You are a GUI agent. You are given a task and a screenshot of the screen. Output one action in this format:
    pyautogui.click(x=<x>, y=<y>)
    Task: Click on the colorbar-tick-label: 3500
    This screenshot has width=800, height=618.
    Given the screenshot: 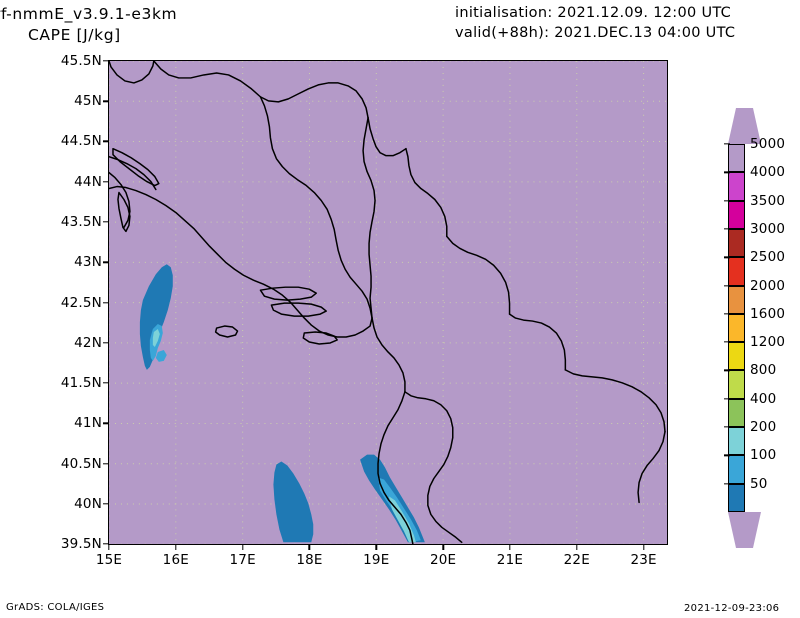 What is the action you would take?
    pyautogui.click(x=768, y=200)
    